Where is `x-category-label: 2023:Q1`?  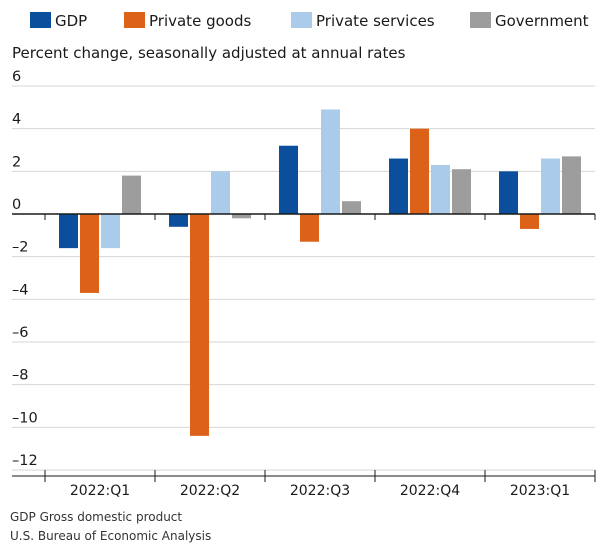
x-category-label: 2023:Q1 is located at coordinates (540, 491).